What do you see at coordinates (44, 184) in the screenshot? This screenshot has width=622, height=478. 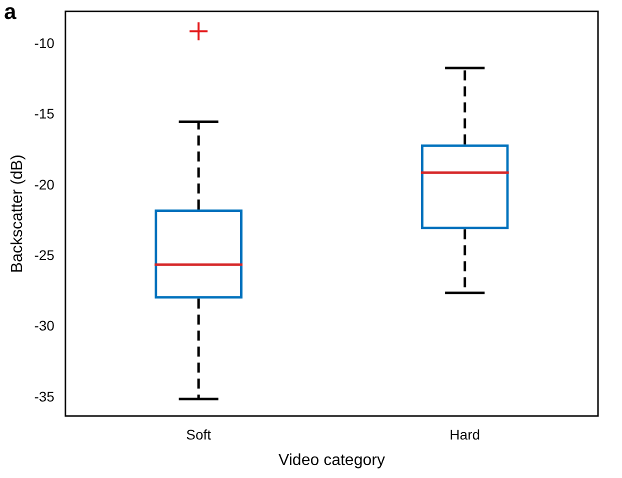 I see `y-tick-label: -20` at bounding box center [44, 184].